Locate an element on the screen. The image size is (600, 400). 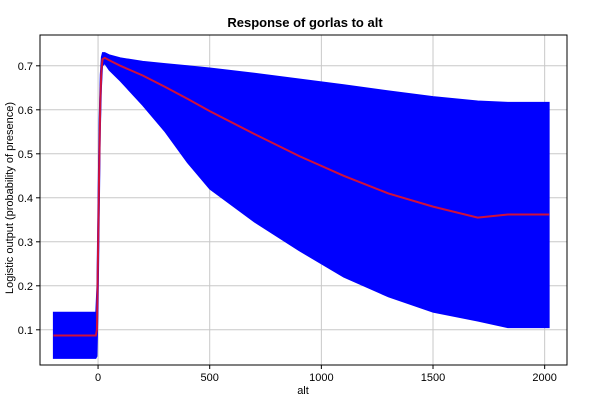
x-tick-label: 0 is located at coordinates (98, 378).